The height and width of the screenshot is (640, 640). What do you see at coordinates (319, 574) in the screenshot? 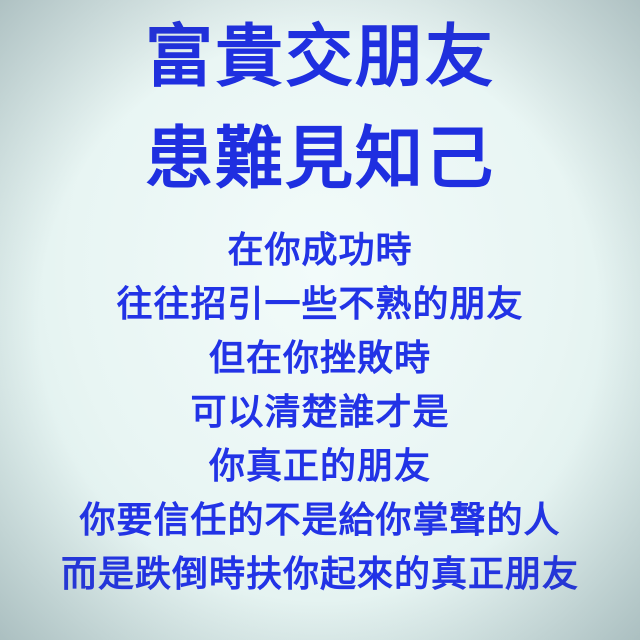
I see `quote-line-7: 而是跌倒時扶你起來的真正朋友` at bounding box center [319, 574].